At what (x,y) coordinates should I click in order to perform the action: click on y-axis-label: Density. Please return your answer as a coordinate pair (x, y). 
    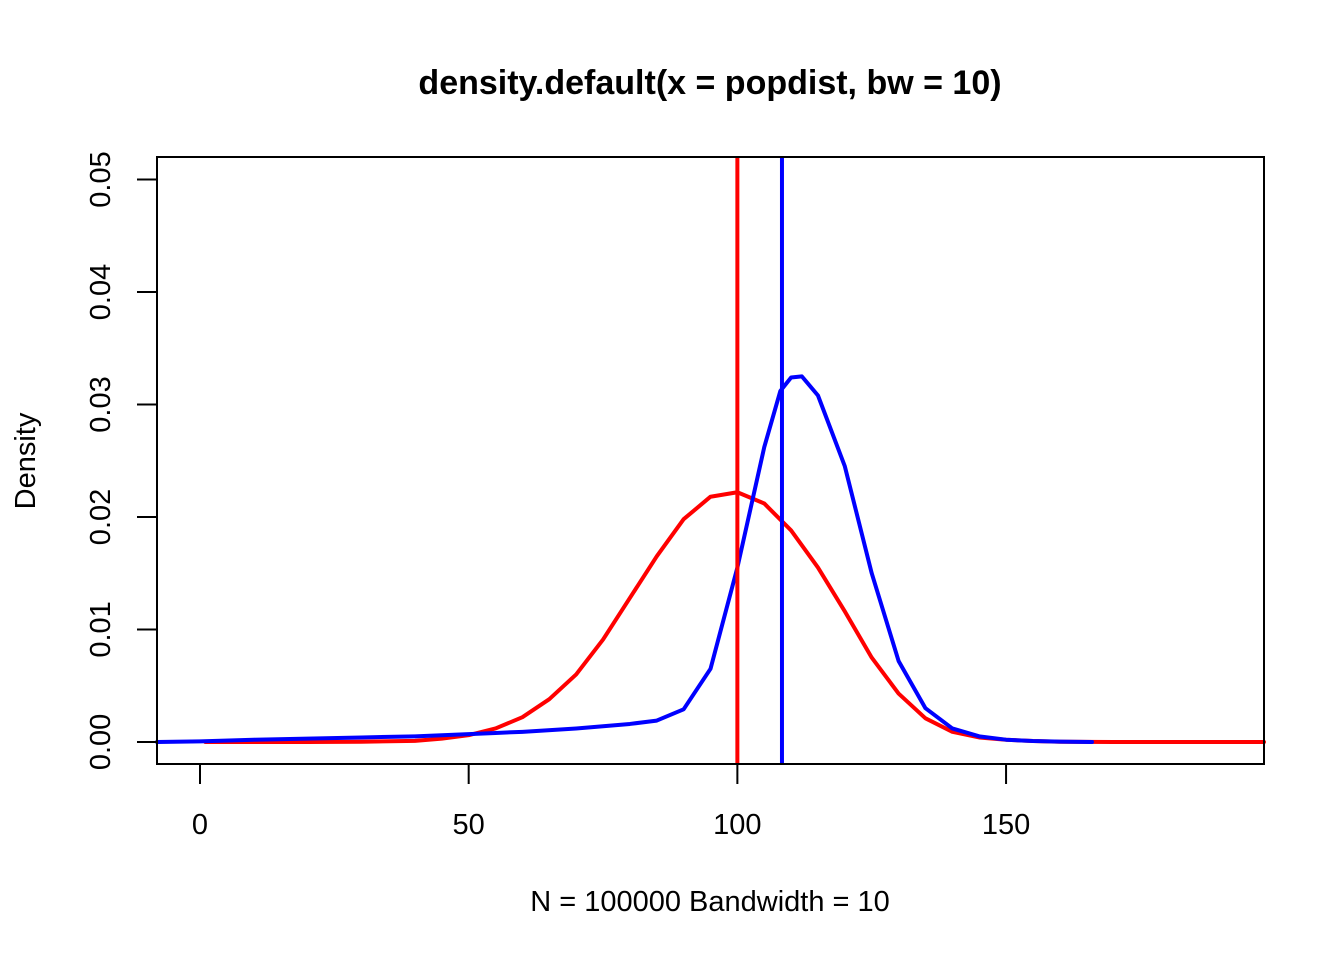
    Looking at the image, I should click on (26, 460).